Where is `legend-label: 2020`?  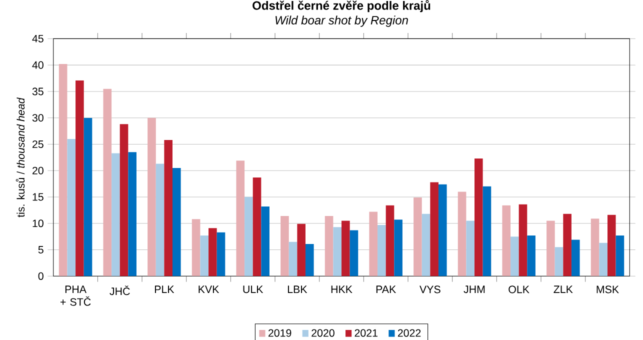 legend-label: 2020 is located at coordinates (323, 333).